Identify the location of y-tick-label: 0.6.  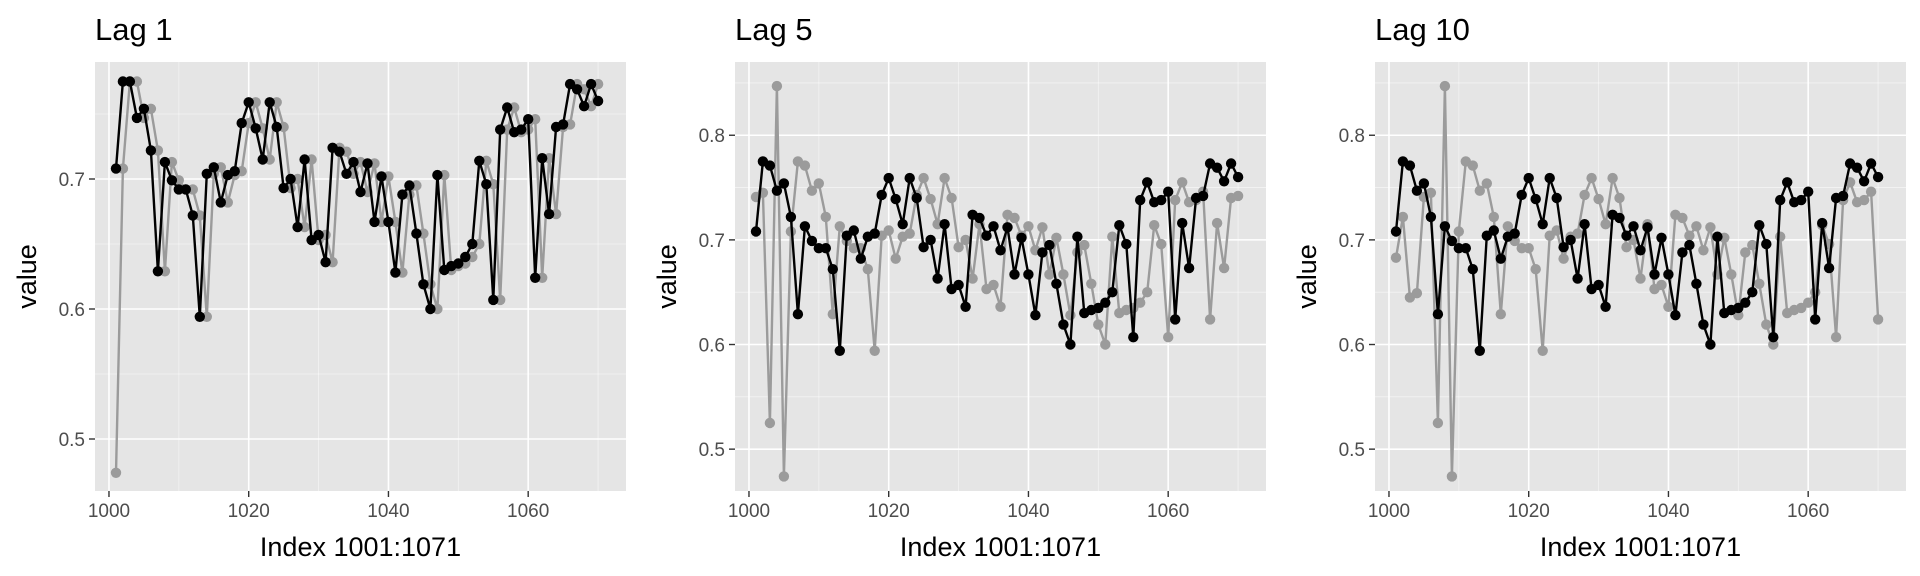
(712, 346).